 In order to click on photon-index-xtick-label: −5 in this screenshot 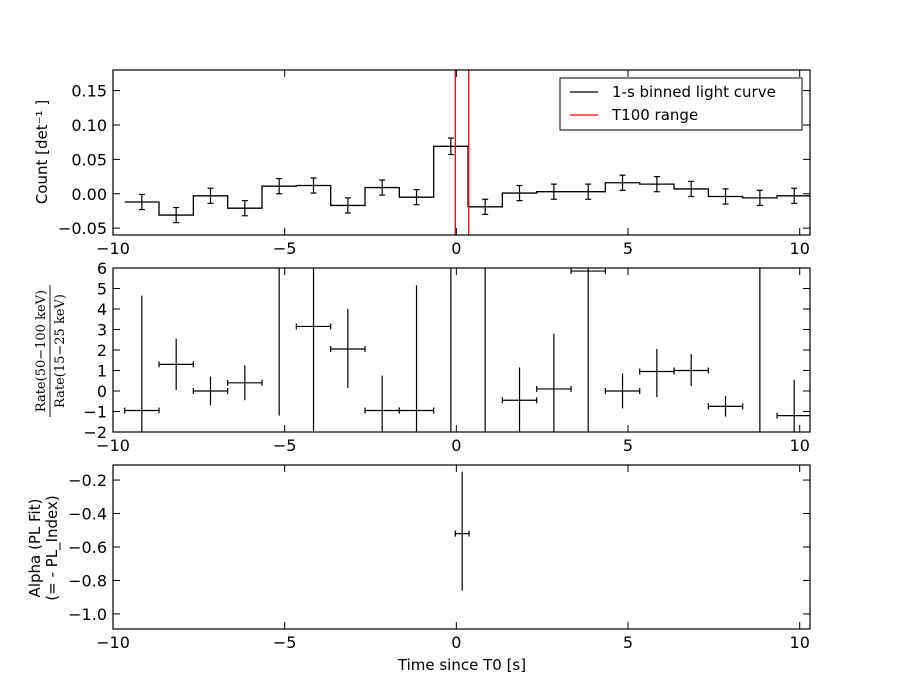, I will do `click(285, 642)`.